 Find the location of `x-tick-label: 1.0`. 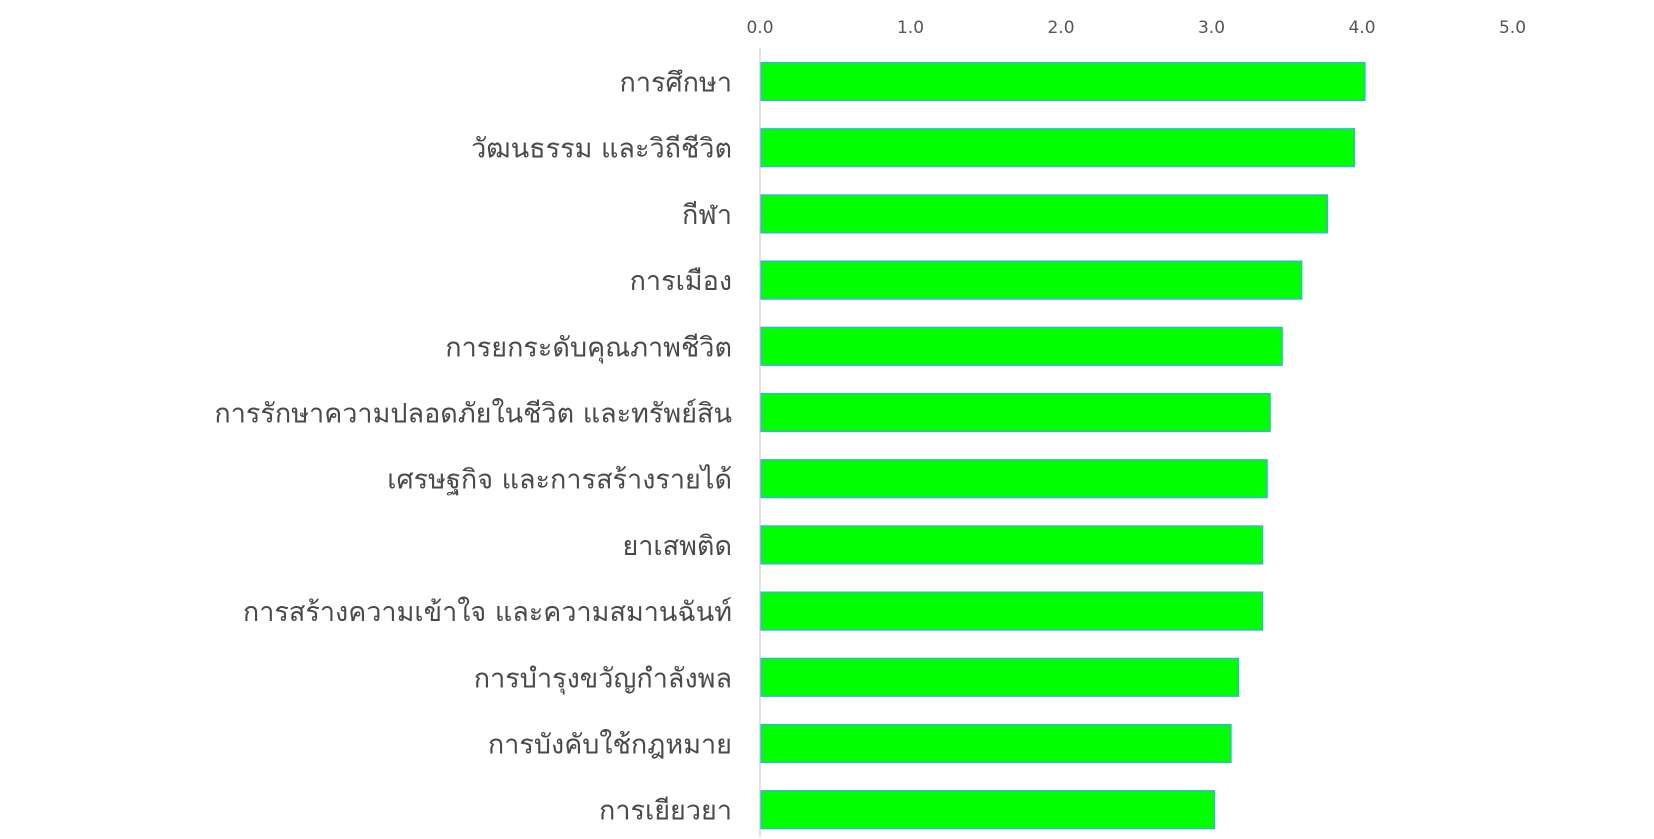

x-tick-label: 1.0 is located at coordinates (910, 28).